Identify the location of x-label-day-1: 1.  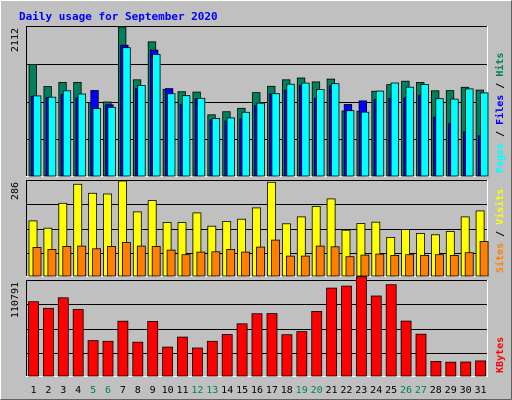
(33, 390).